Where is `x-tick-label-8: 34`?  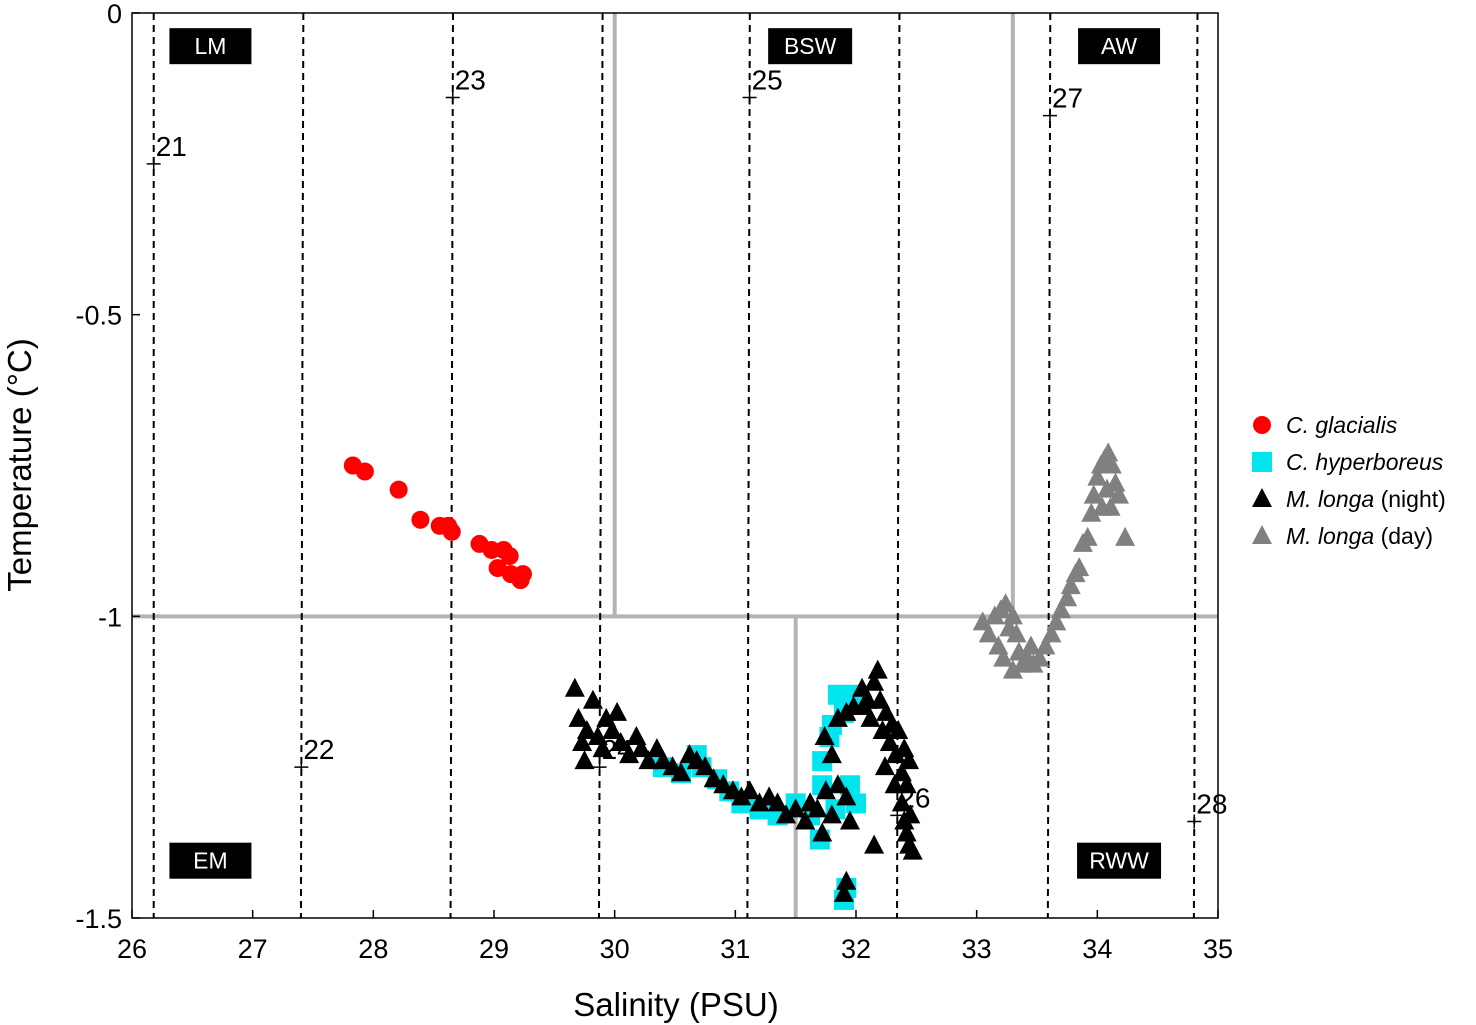
x-tick-label-8: 34 is located at coordinates (1097, 949).